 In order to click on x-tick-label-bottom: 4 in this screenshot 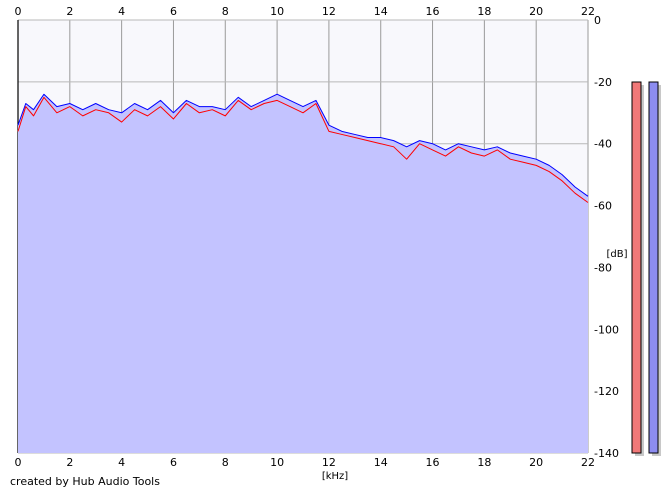, I will do `click(121, 462)`.